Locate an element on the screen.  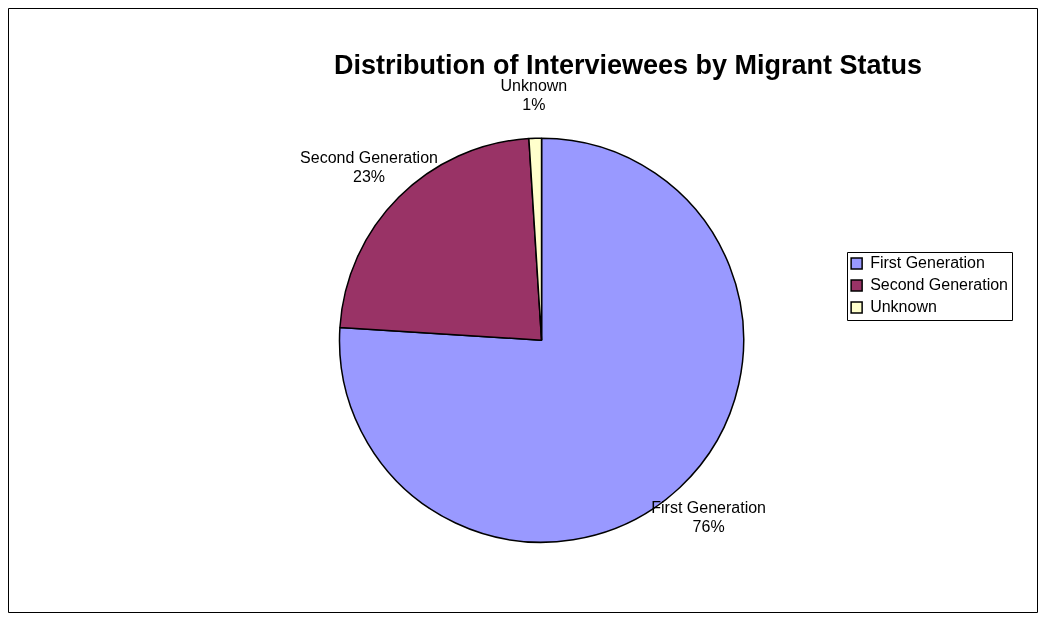
data-label: 23% is located at coordinates (369, 176).